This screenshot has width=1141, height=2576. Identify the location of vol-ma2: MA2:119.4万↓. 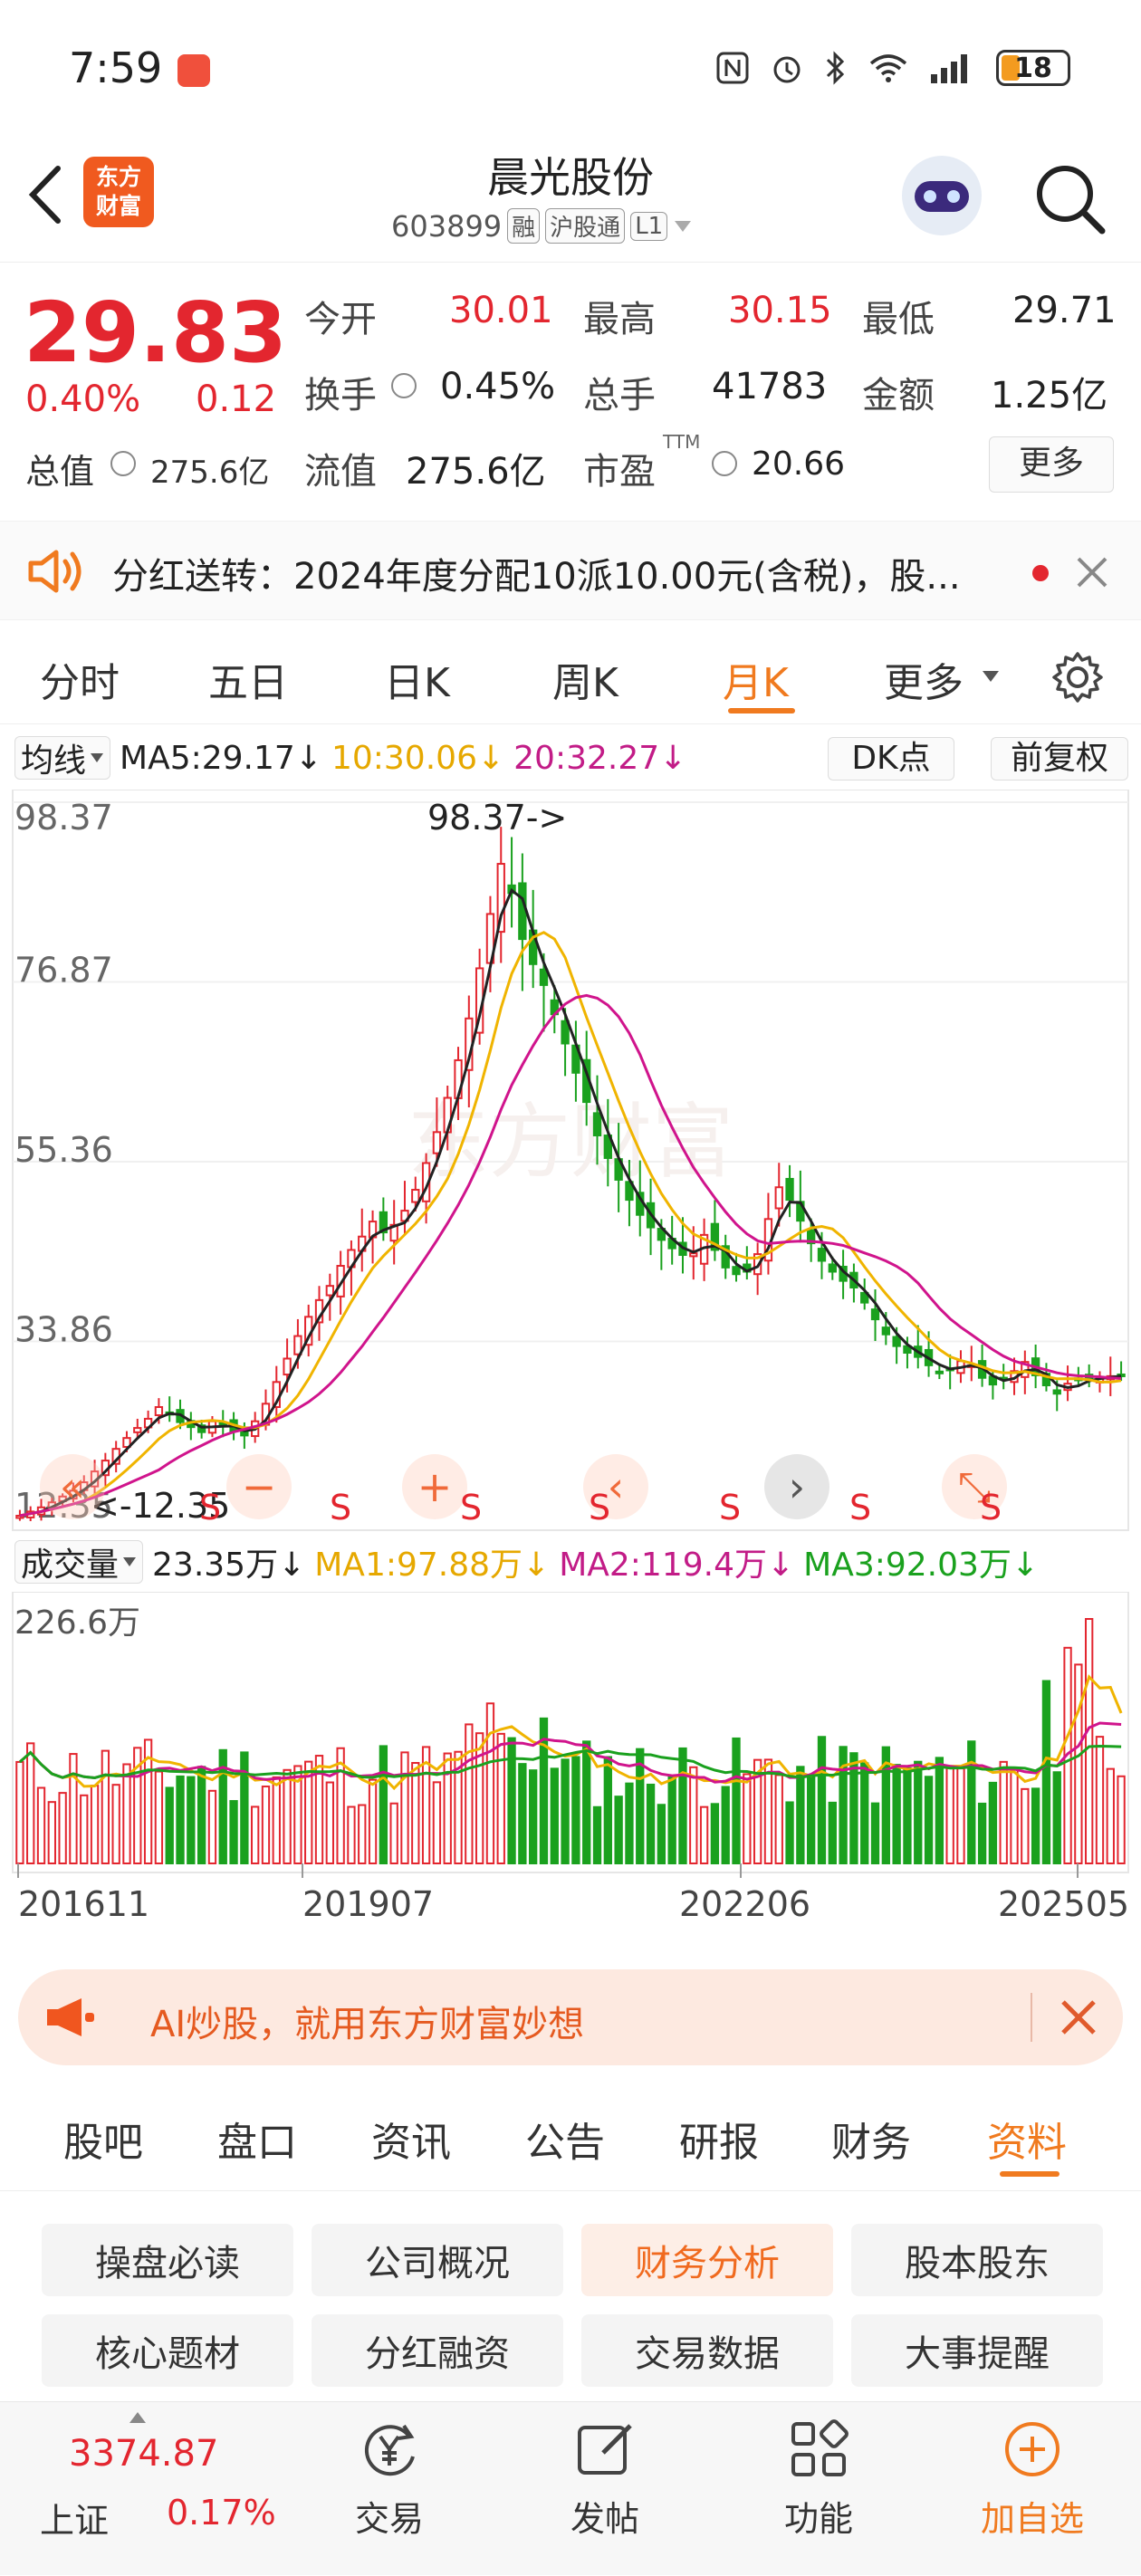
(677, 1565).